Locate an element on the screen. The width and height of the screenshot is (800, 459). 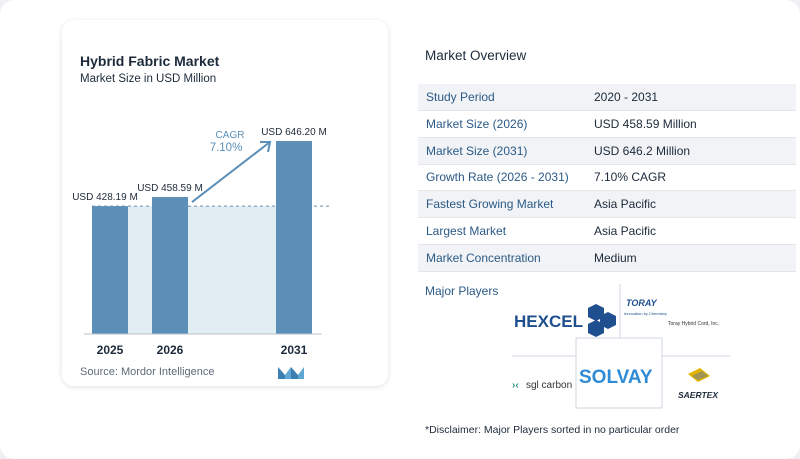
sgl-carbon-logo: ›‹ sgl carbon is located at coordinates (542, 385).